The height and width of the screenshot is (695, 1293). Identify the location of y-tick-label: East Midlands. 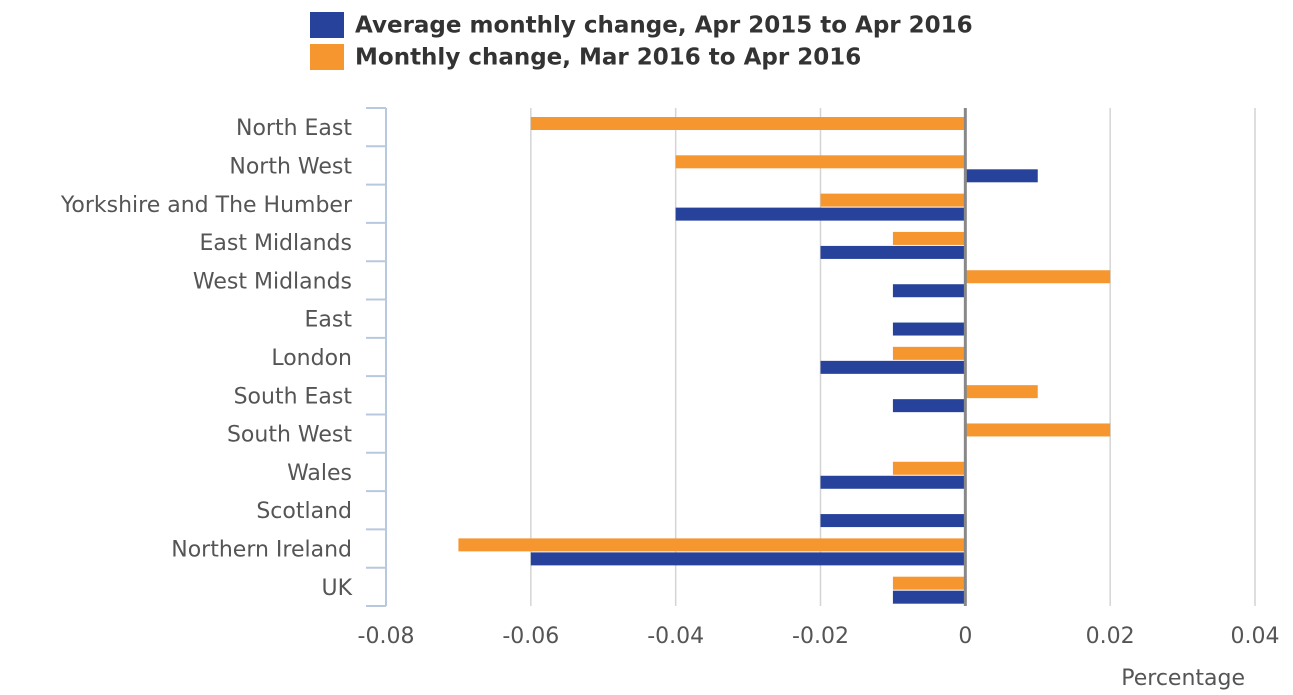
(276, 243).